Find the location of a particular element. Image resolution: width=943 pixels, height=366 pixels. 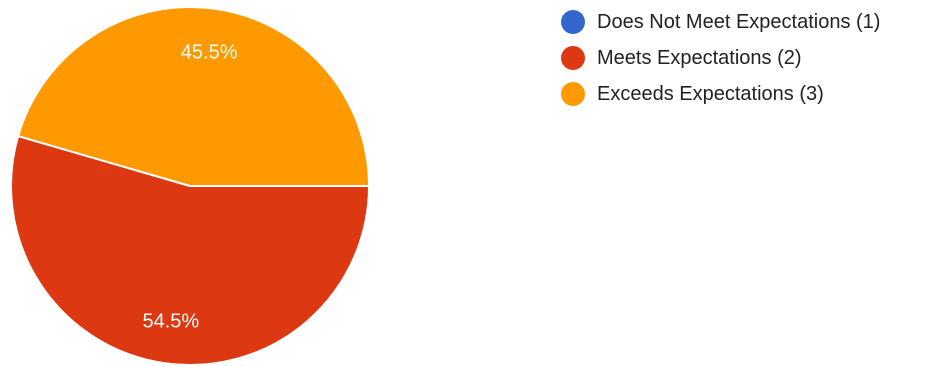

legend-item-exceeds: Exceeds Expectations (3) is located at coordinates (720, 94).